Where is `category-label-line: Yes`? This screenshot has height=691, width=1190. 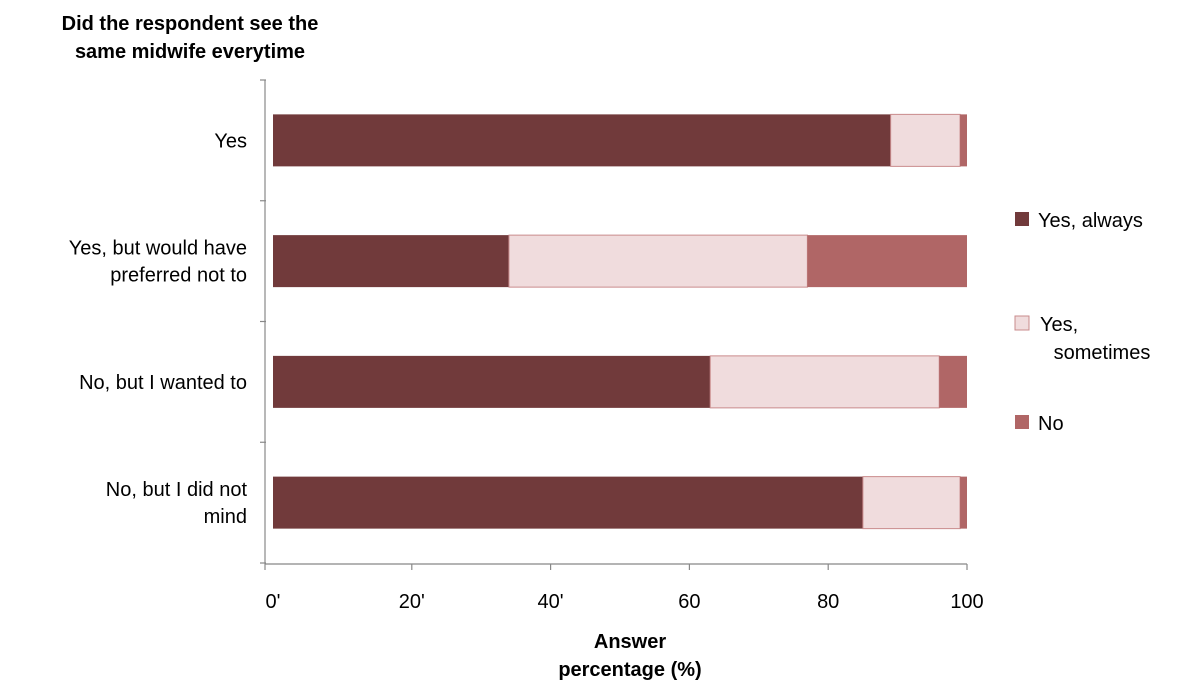 category-label-line: Yes is located at coordinates (230, 141).